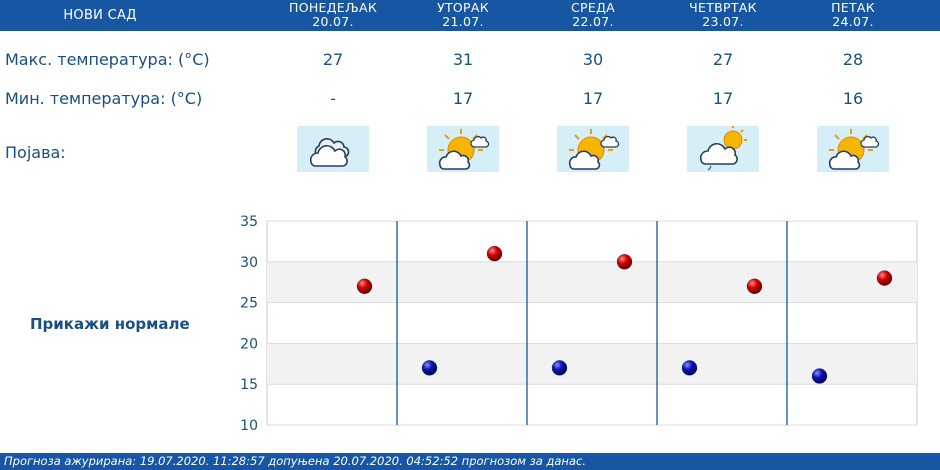 Image resolution: width=940 pixels, height=470 pixels. What do you see at coordinates (100, 15) in the screenshot?
I see `city-name: НОВИ САД` at bounding box center [100, 15].